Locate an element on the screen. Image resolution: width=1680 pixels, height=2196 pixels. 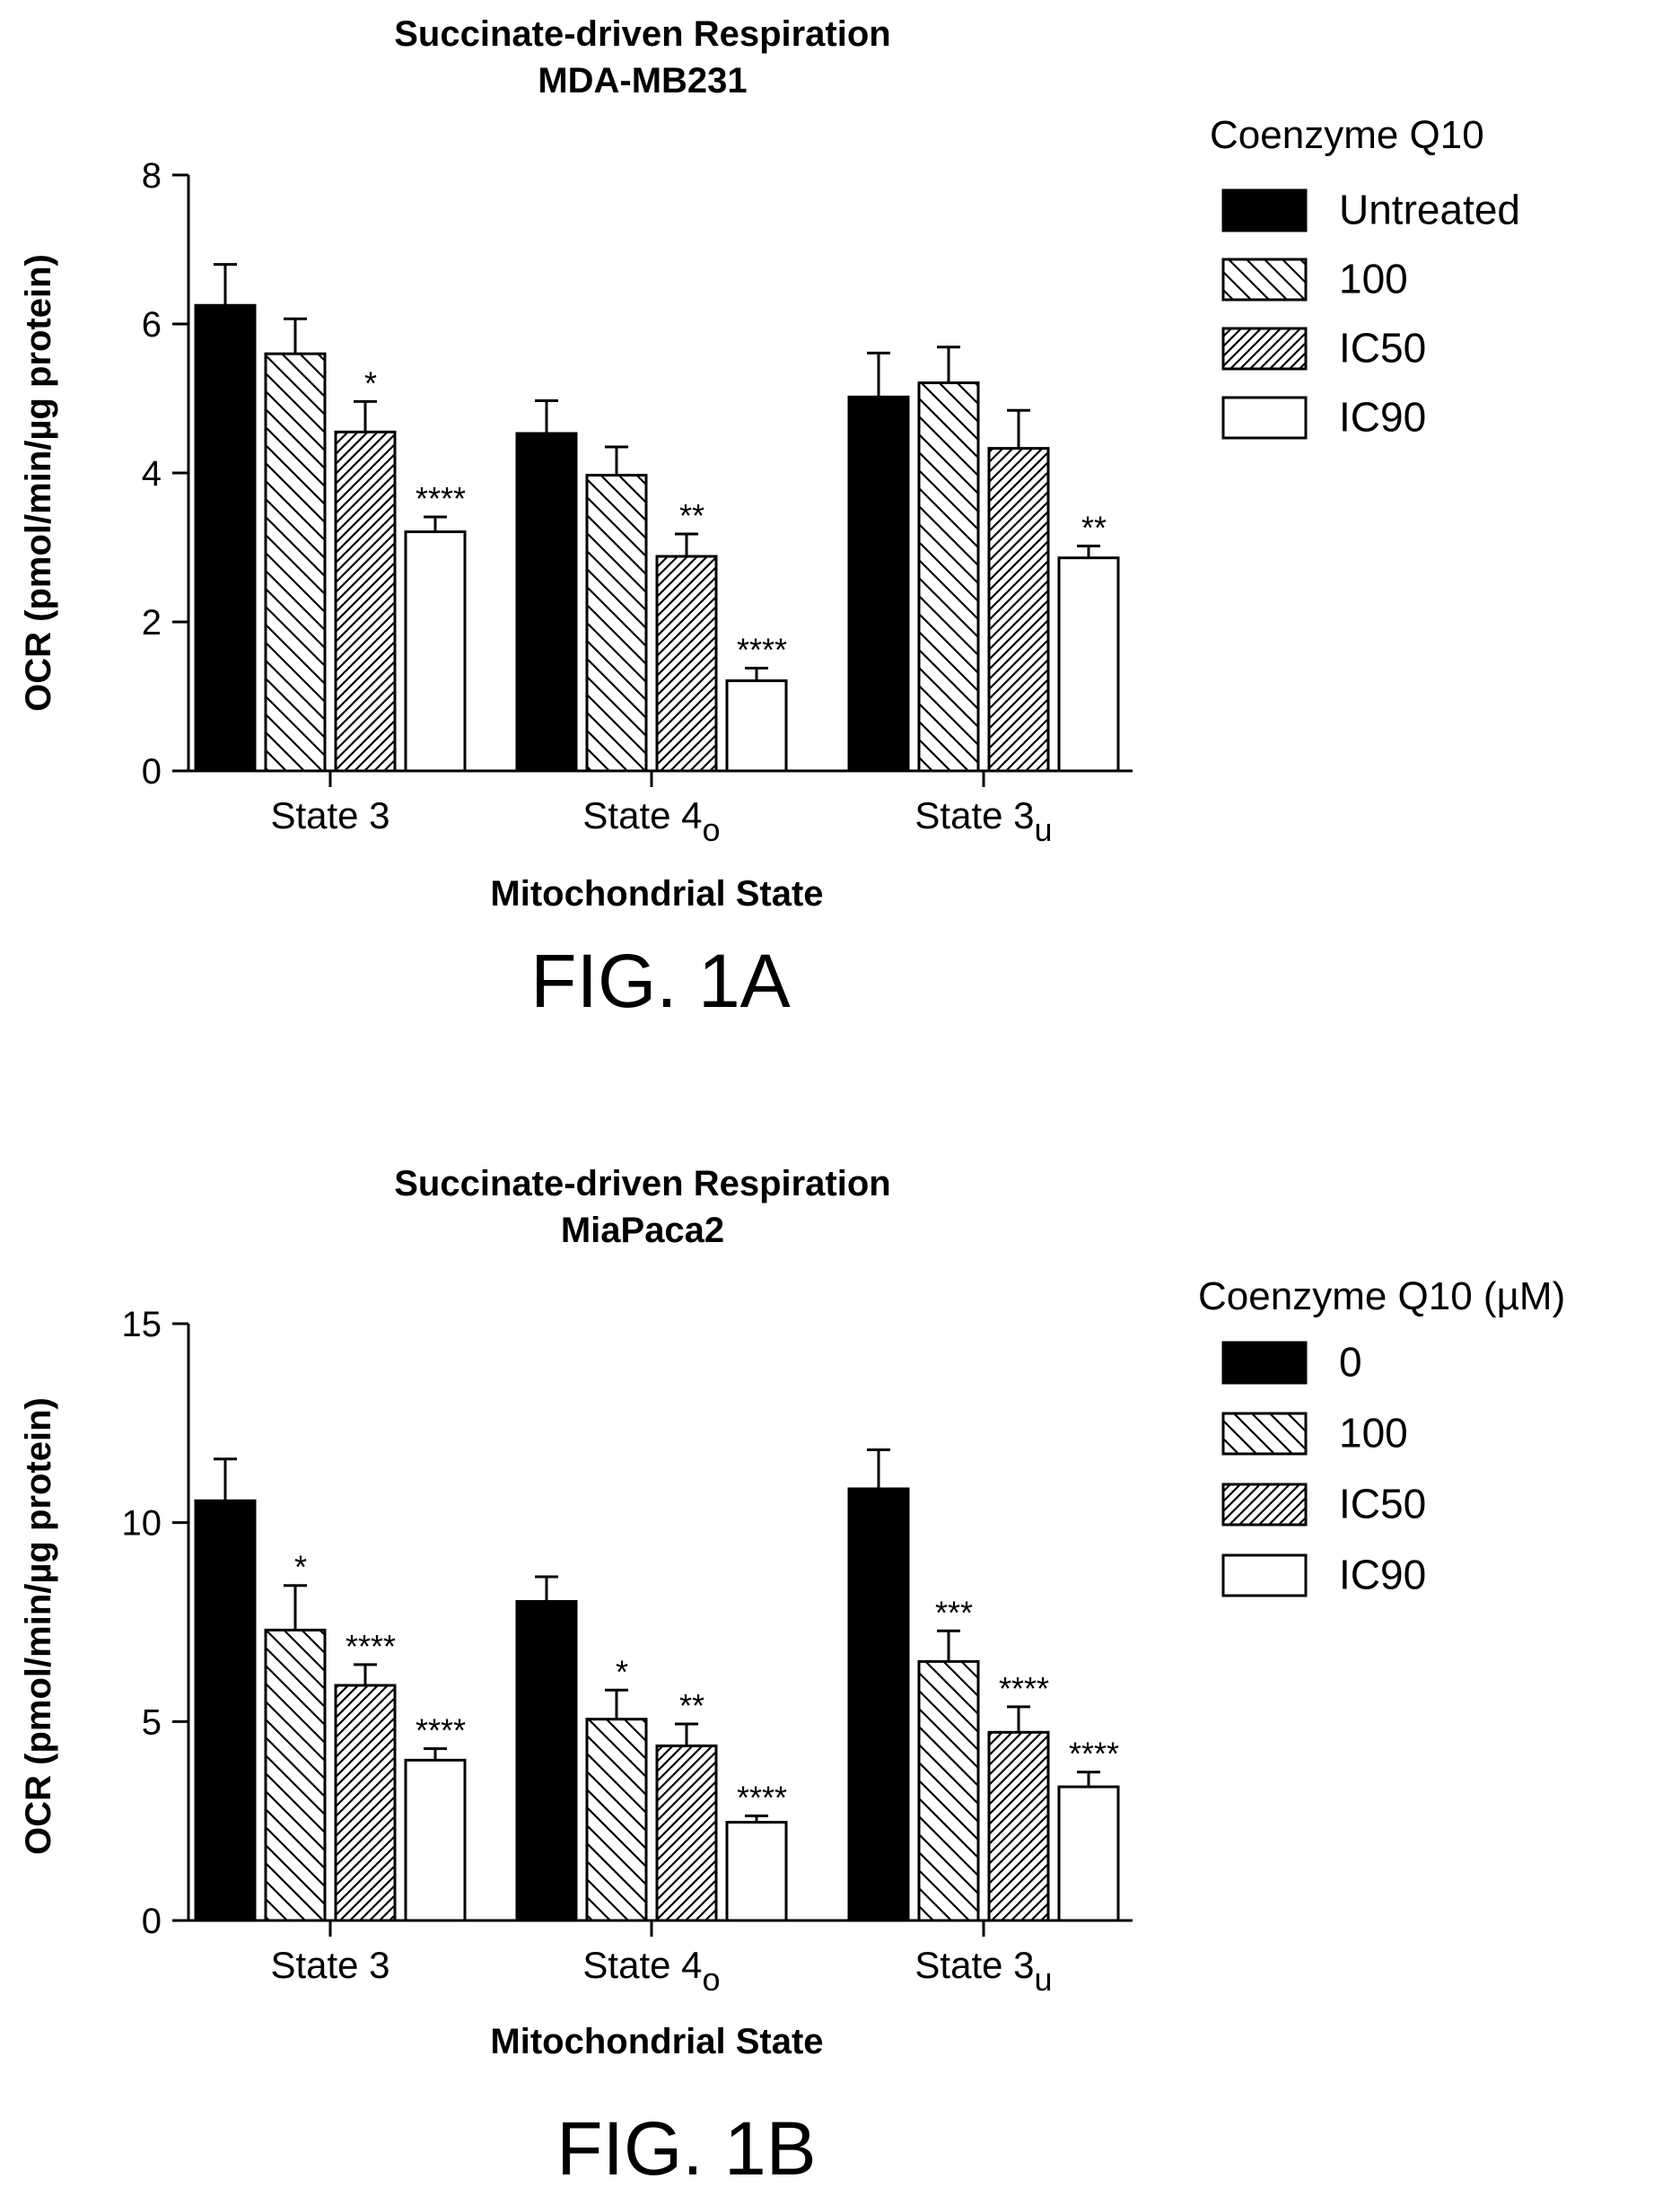
figure-label: FIG. 1A is located at coordinates (660, 981).